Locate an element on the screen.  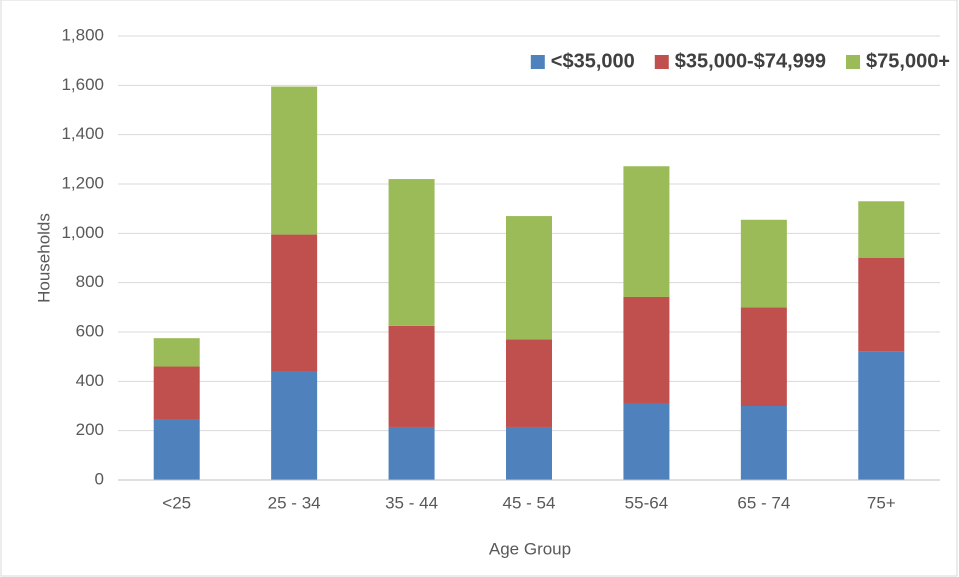
x-axis-label: Age Group is located at coordinates (530, 548).